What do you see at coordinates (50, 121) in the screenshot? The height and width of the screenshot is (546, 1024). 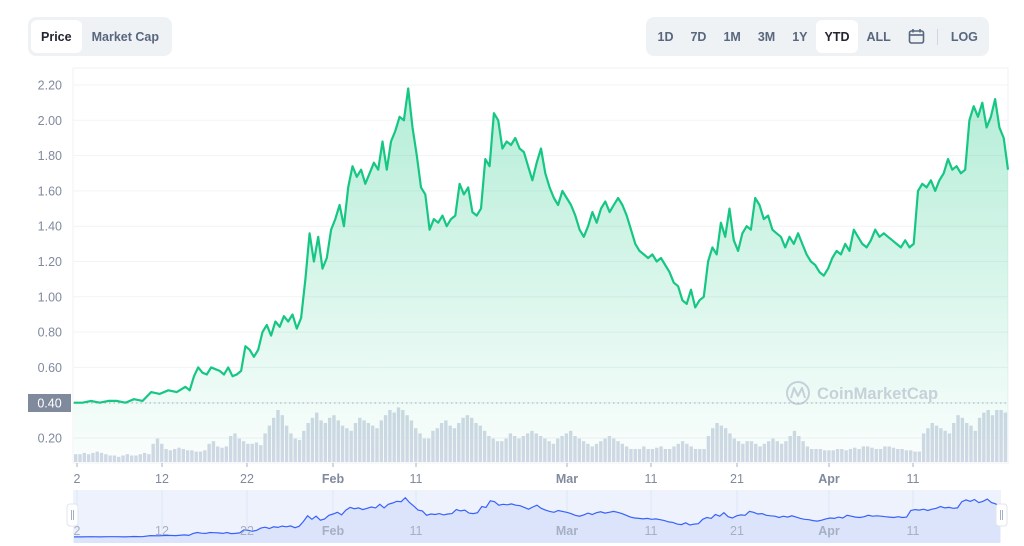 I see `y-tick-label: 2.00` at bounding box center [50, 121].